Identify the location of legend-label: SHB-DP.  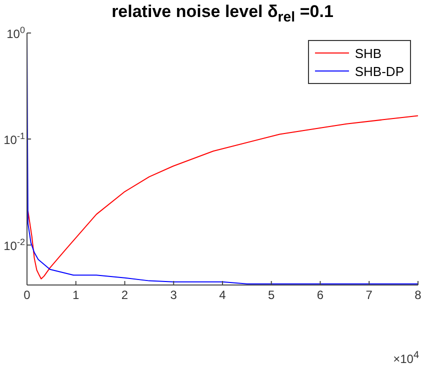
(379, 71).